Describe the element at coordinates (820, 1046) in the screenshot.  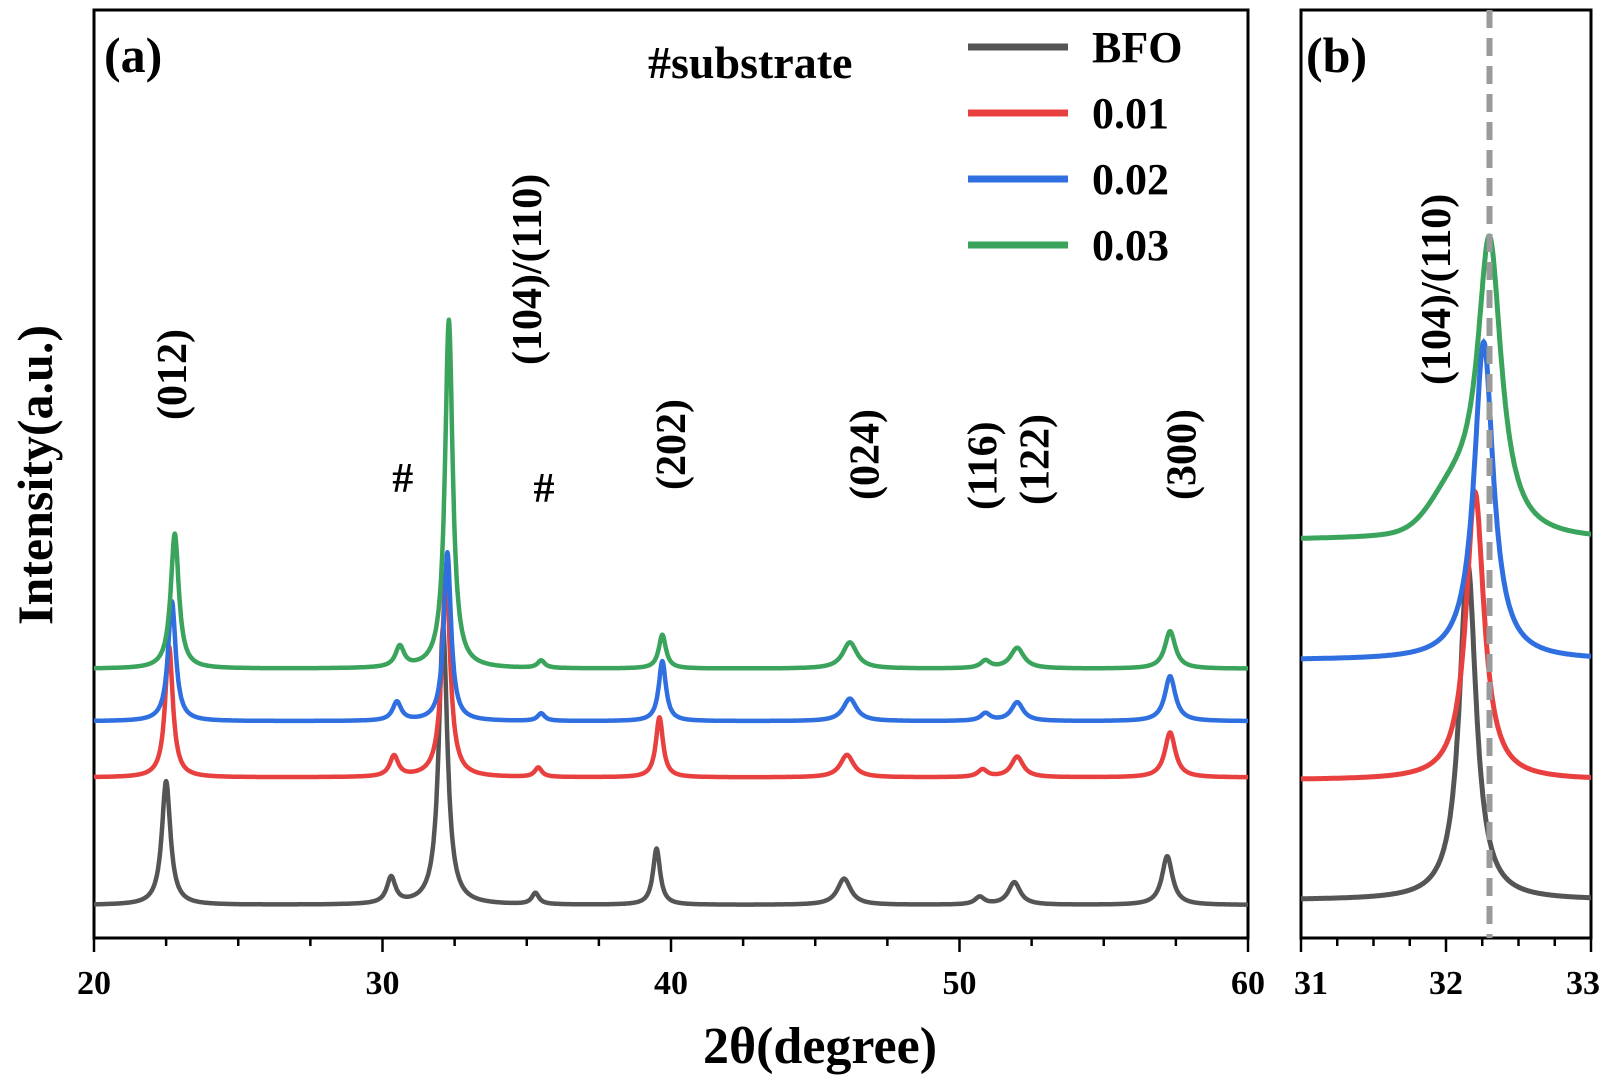
I see `x-axis-label: 2θ(degree)` at that location.